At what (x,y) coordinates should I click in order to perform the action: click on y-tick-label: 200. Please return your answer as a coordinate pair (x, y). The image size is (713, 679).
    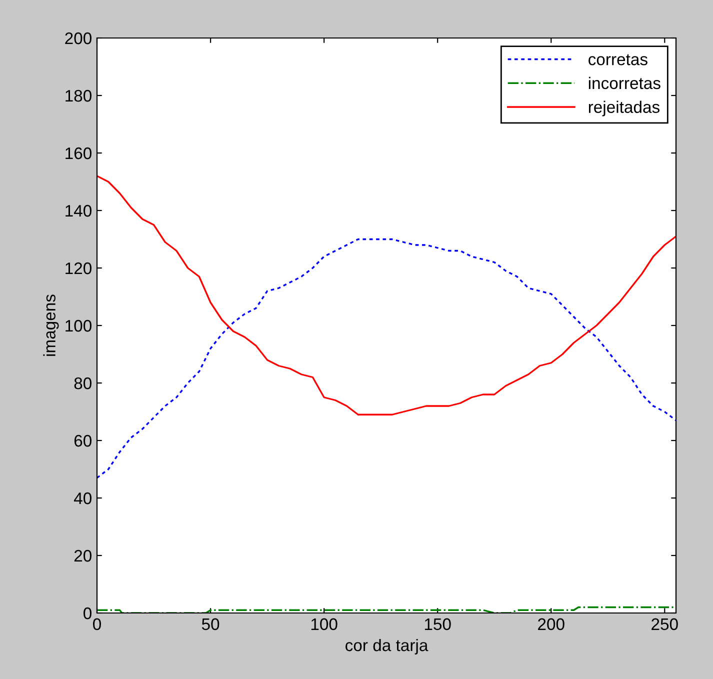
    Looking at the image, I should click on (78, 38).